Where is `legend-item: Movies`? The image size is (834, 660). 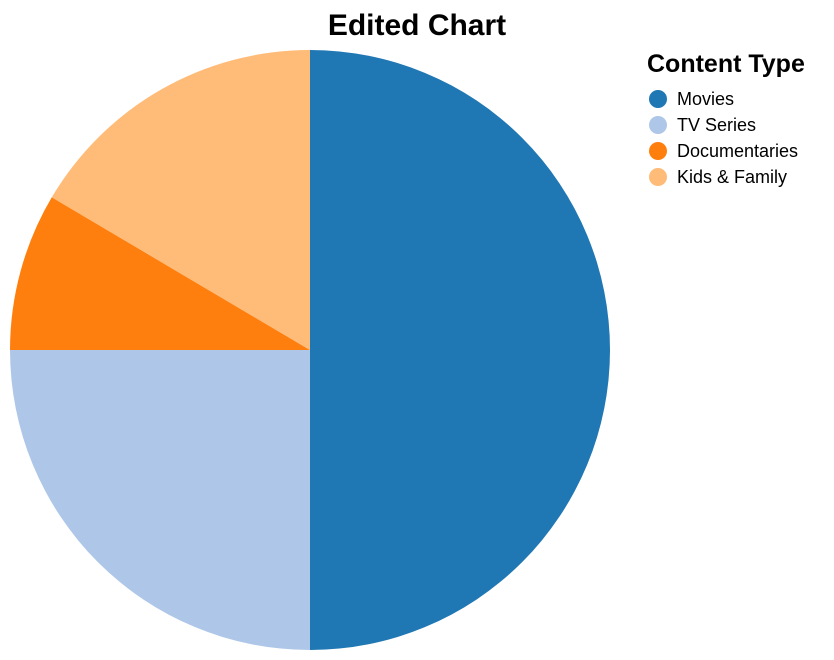 legend-item: Movies is located at coordinates (691, 99).